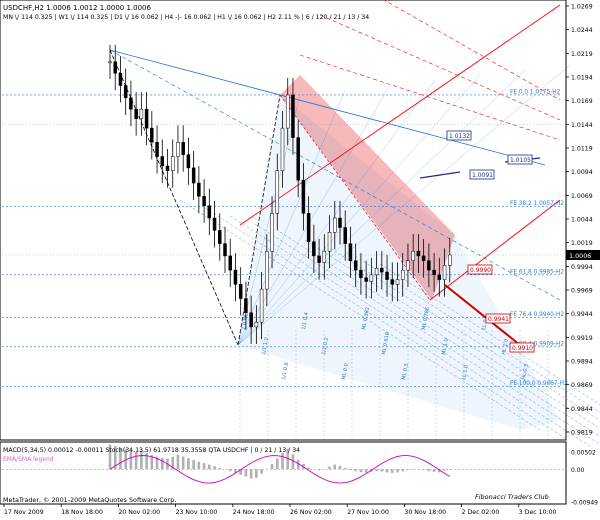 The height and width of the screenshot is (520, 600). What do you see at coordinates (584, 503) in the screenshot?
I see `indicator-tick-label: -0.00949` at bounding box center [584, 503].